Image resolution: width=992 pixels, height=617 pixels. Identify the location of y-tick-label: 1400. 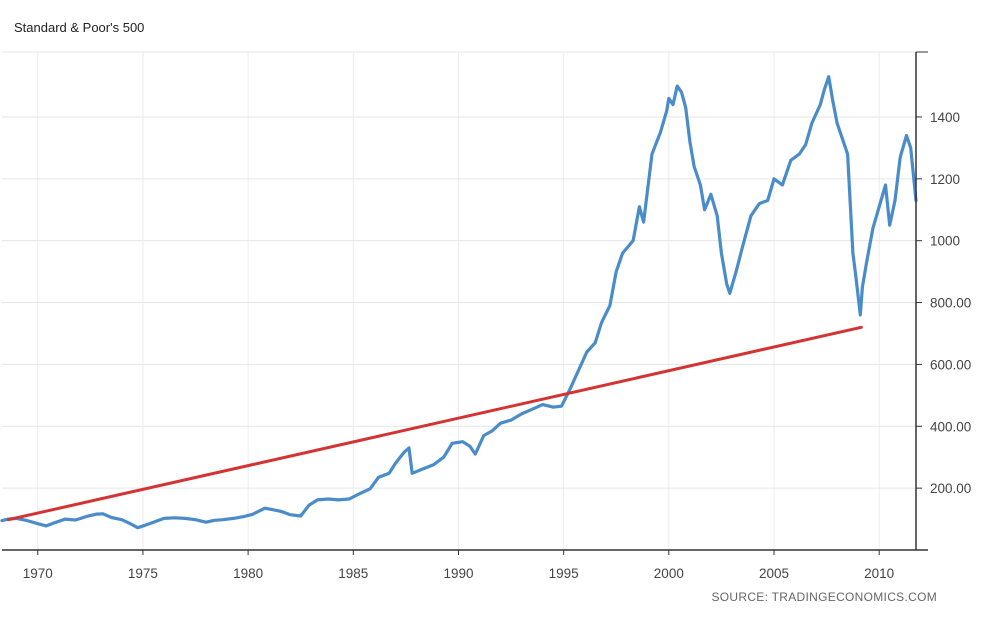
(945, 117).